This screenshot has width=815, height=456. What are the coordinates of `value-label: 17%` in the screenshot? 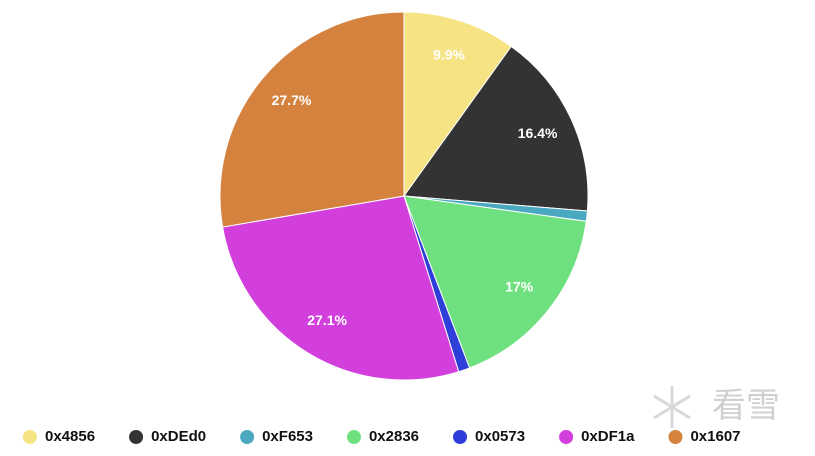 It's located at (519, 286).